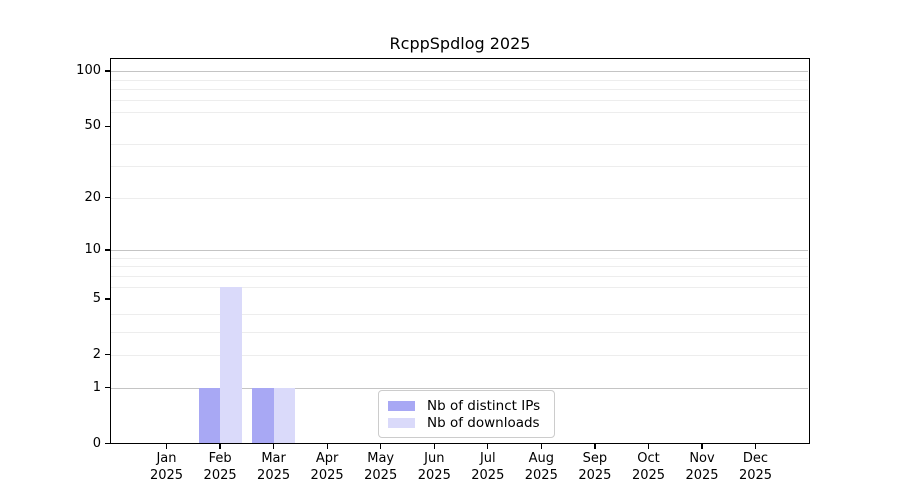 This screenshot has height=500, width=900. What do you see at coordinates (483, 422) in the screenshot?
I see `legend-label-downloads: Nb of downloads` at bounding box center [483, 422].